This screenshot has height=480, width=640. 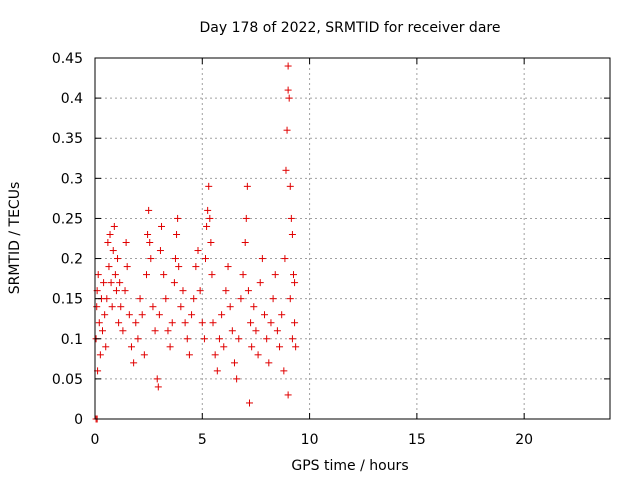 What do you see at coordinates (72, 179) in the screenshot?
I see `y-tick-label: 0.3` at bounding box center [72, 179].